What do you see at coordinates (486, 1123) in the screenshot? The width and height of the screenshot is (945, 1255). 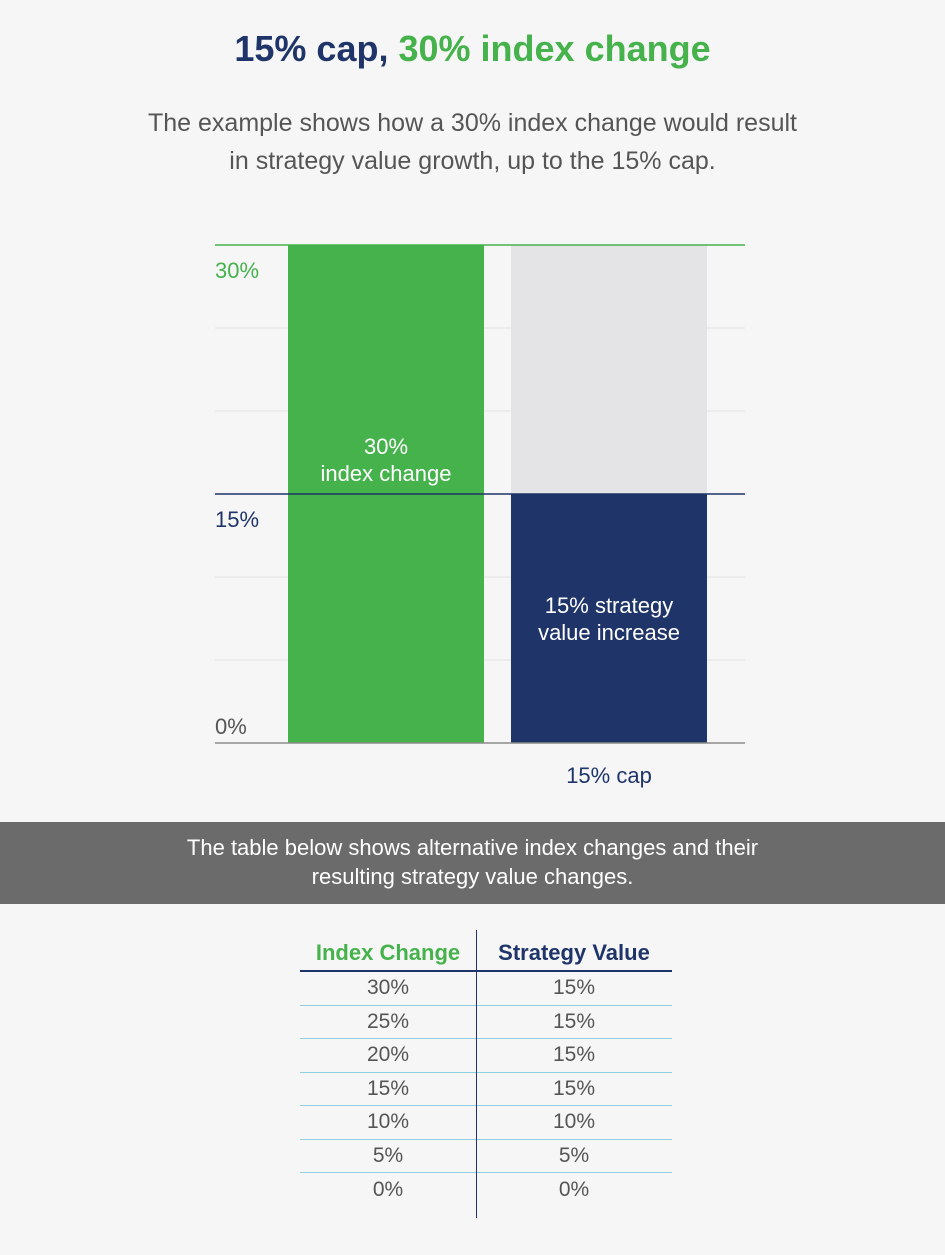 I see `table-row: 10% 10%` at bounding box center [486, 1123].